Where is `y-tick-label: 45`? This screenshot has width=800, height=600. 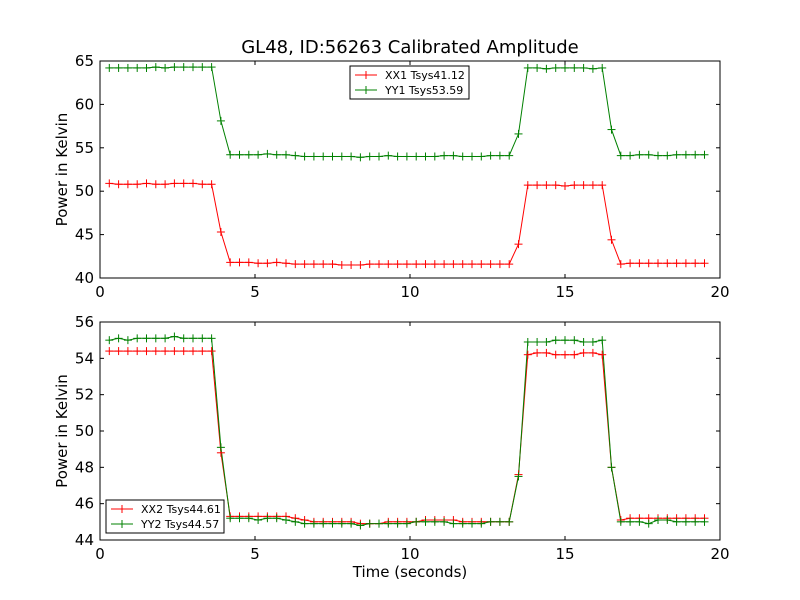 y-tick-label: 45 is located at coordinates (84, 235).